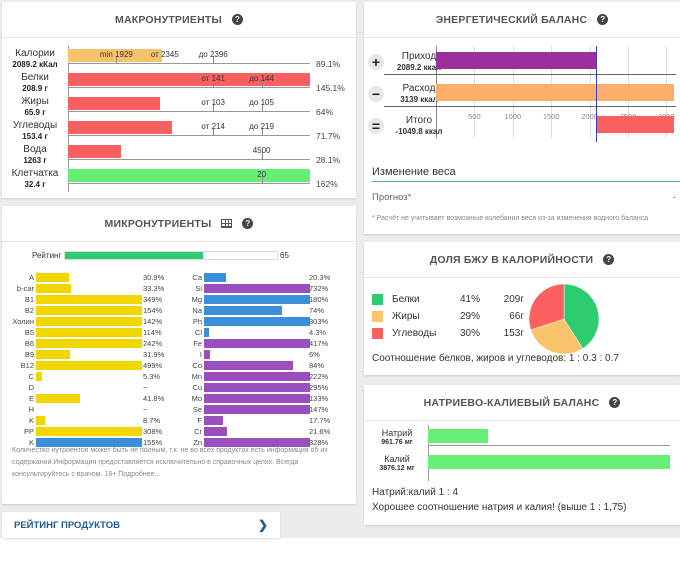 The height and width of the screenshot is (570, 680). What do you see at coordinates (179, 178) in the screenshot?
I see `macro-row: Клетчатка 32.4 г 20 162%` at bounding box center [179, 178].